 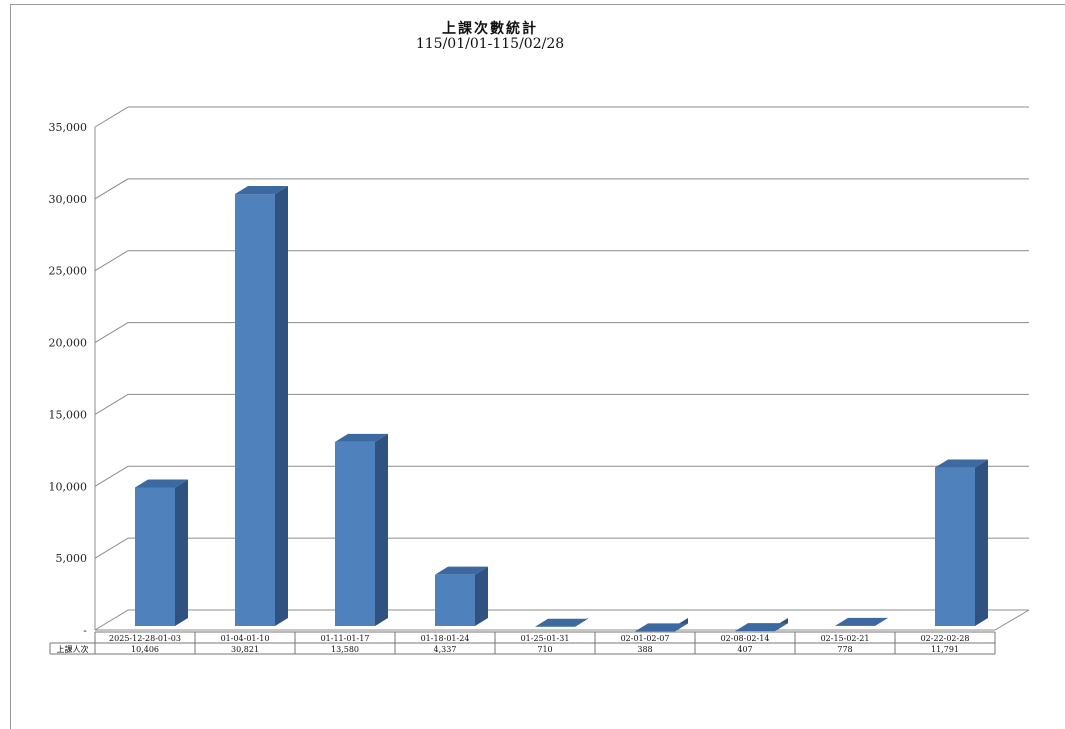 What do you see at coordinates (490, 44) in the screenshot?
I see `chart-subtitle: 115/01/01-115/02/28` at bounding box center [490, 44].